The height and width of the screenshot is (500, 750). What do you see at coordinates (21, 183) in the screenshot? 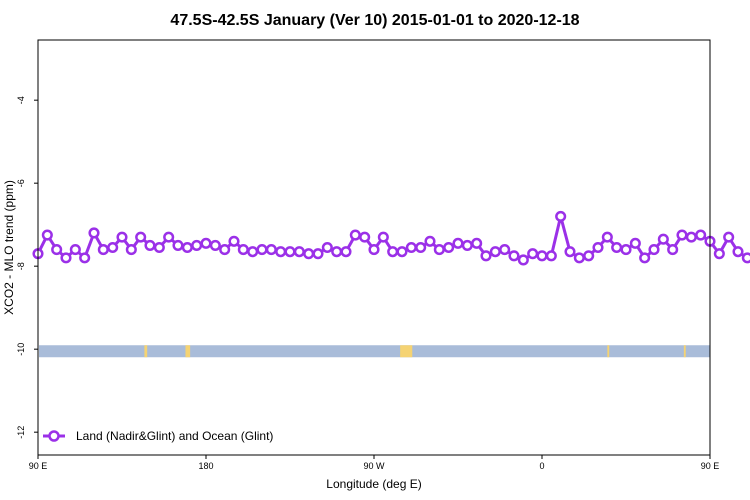
I see `y-tick-label: -6` at bounding box center [21, 183].